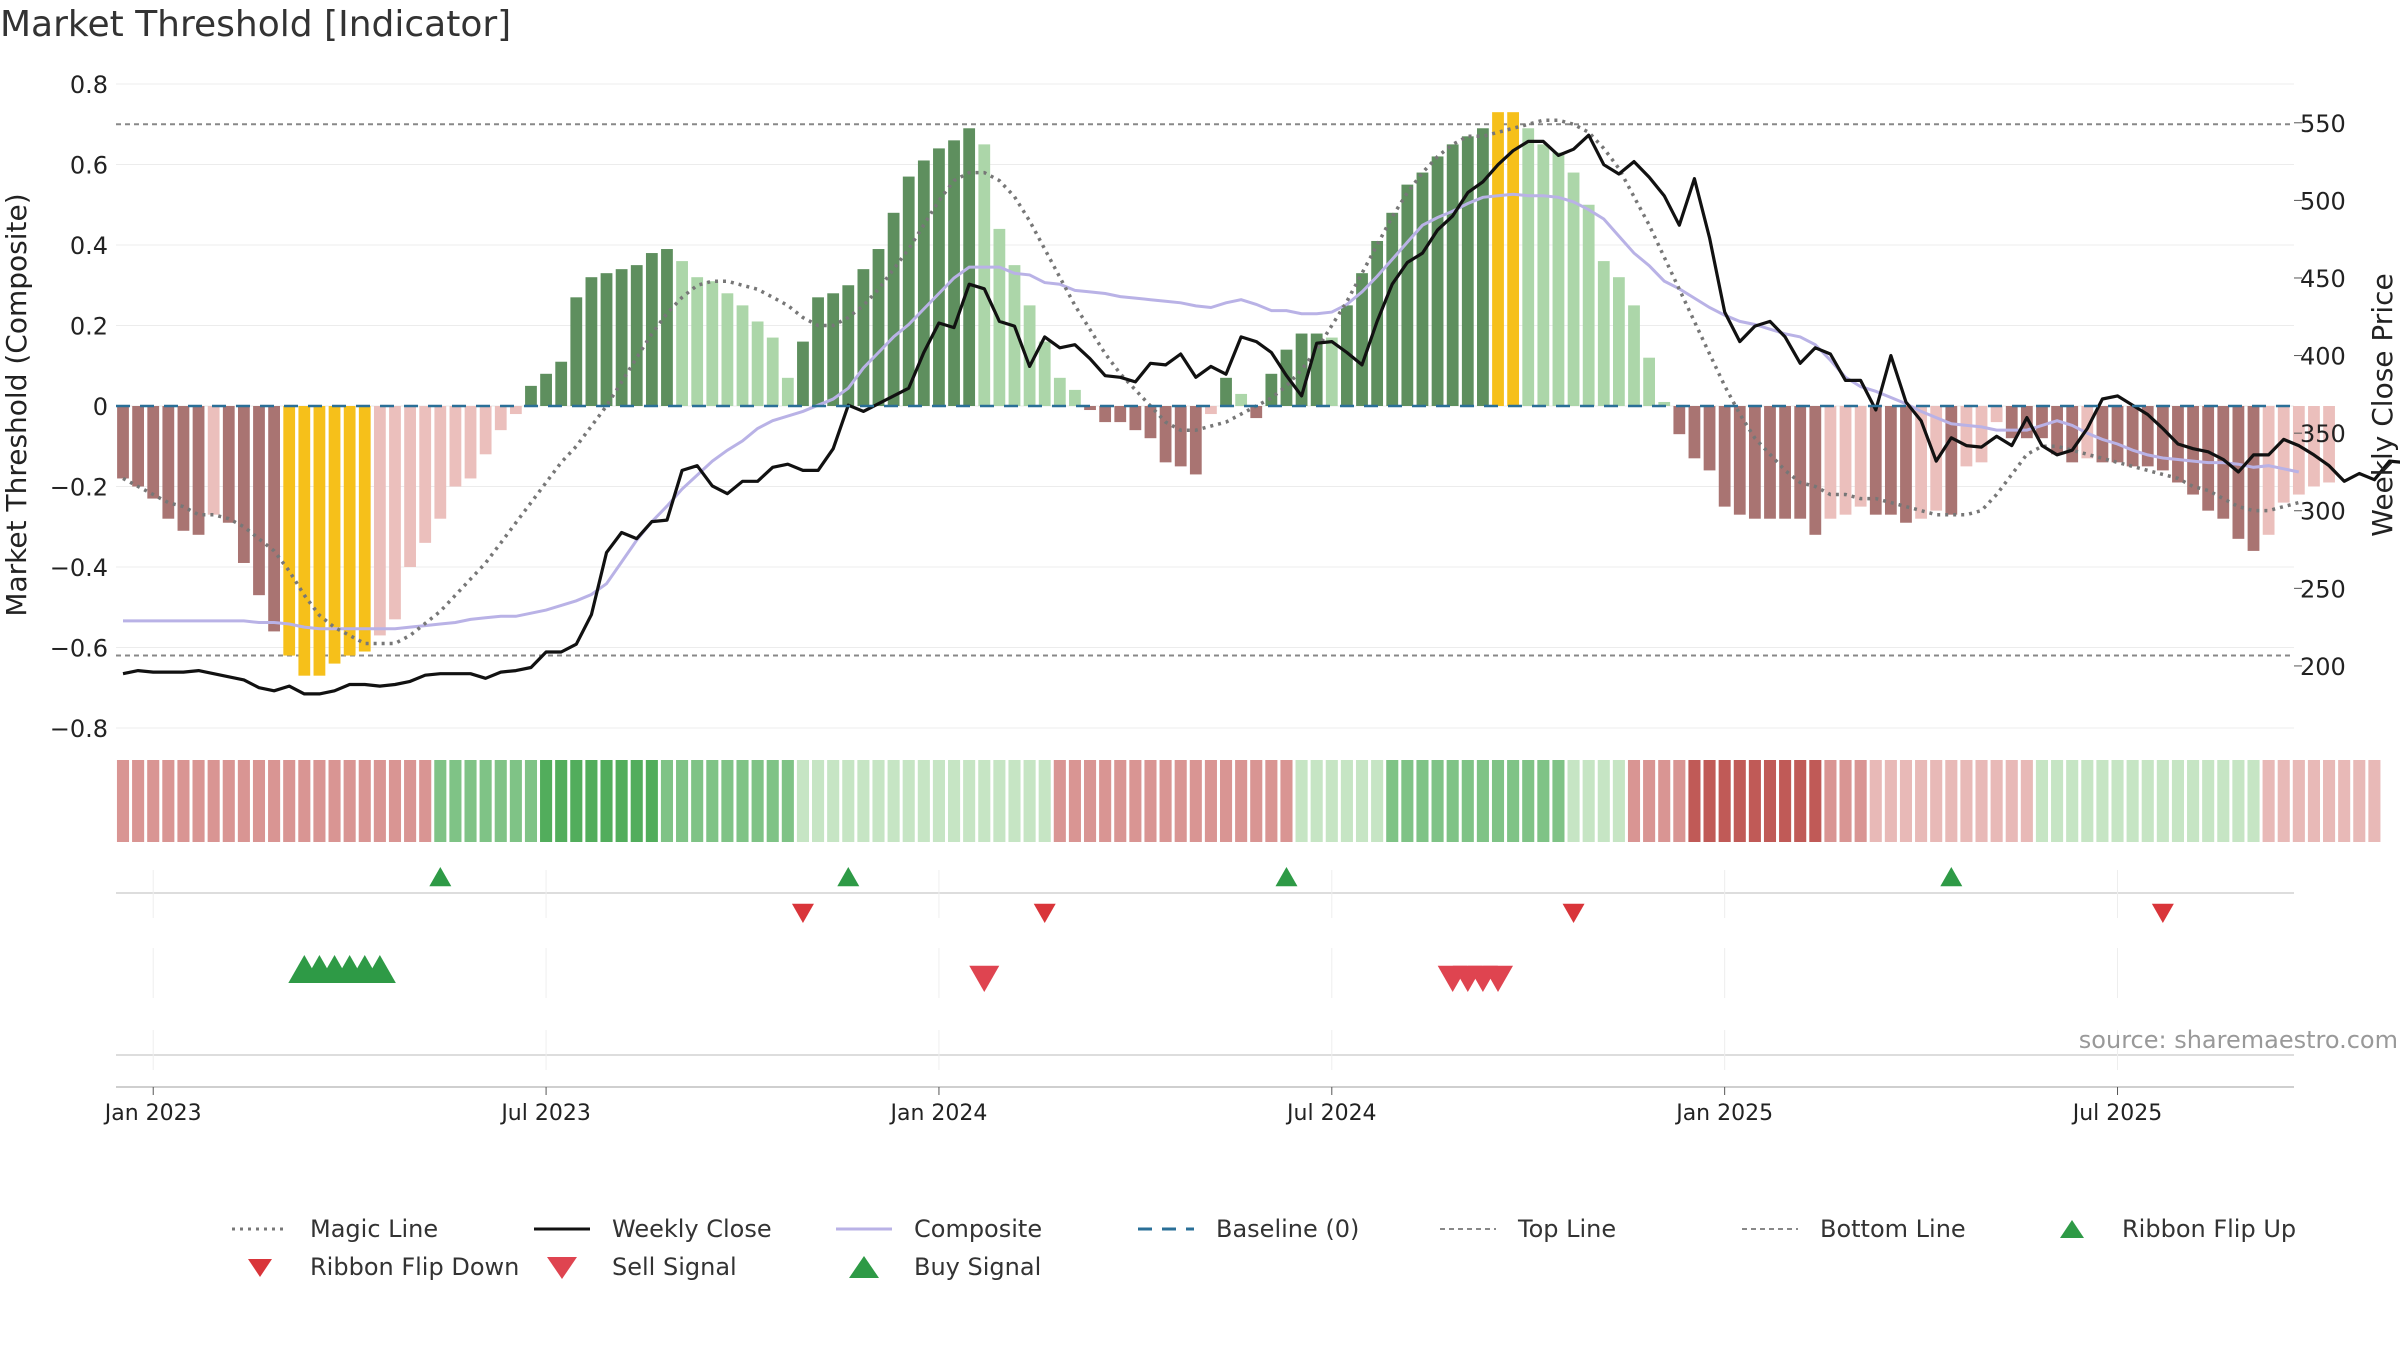 This screenshot has width=2400, height=1350. I want to click on legend-label: Bottom Line, so click(1893, 1229).